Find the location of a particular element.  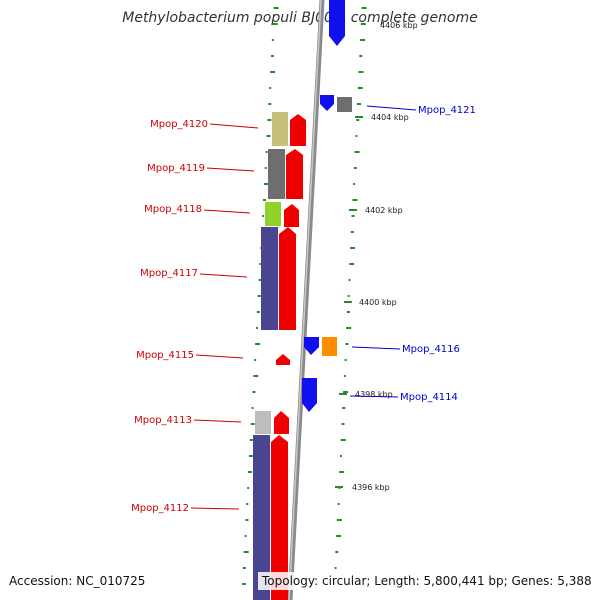

gene-label-4117: Mpop_4117 is located at coordinates (169, 273).